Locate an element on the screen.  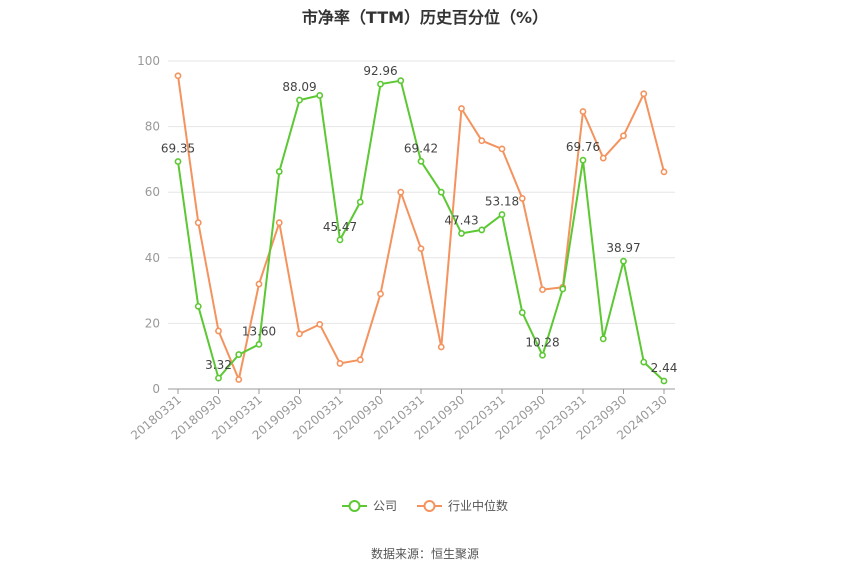
legend-label-company: 公司 is located at coordinates (384, 506).